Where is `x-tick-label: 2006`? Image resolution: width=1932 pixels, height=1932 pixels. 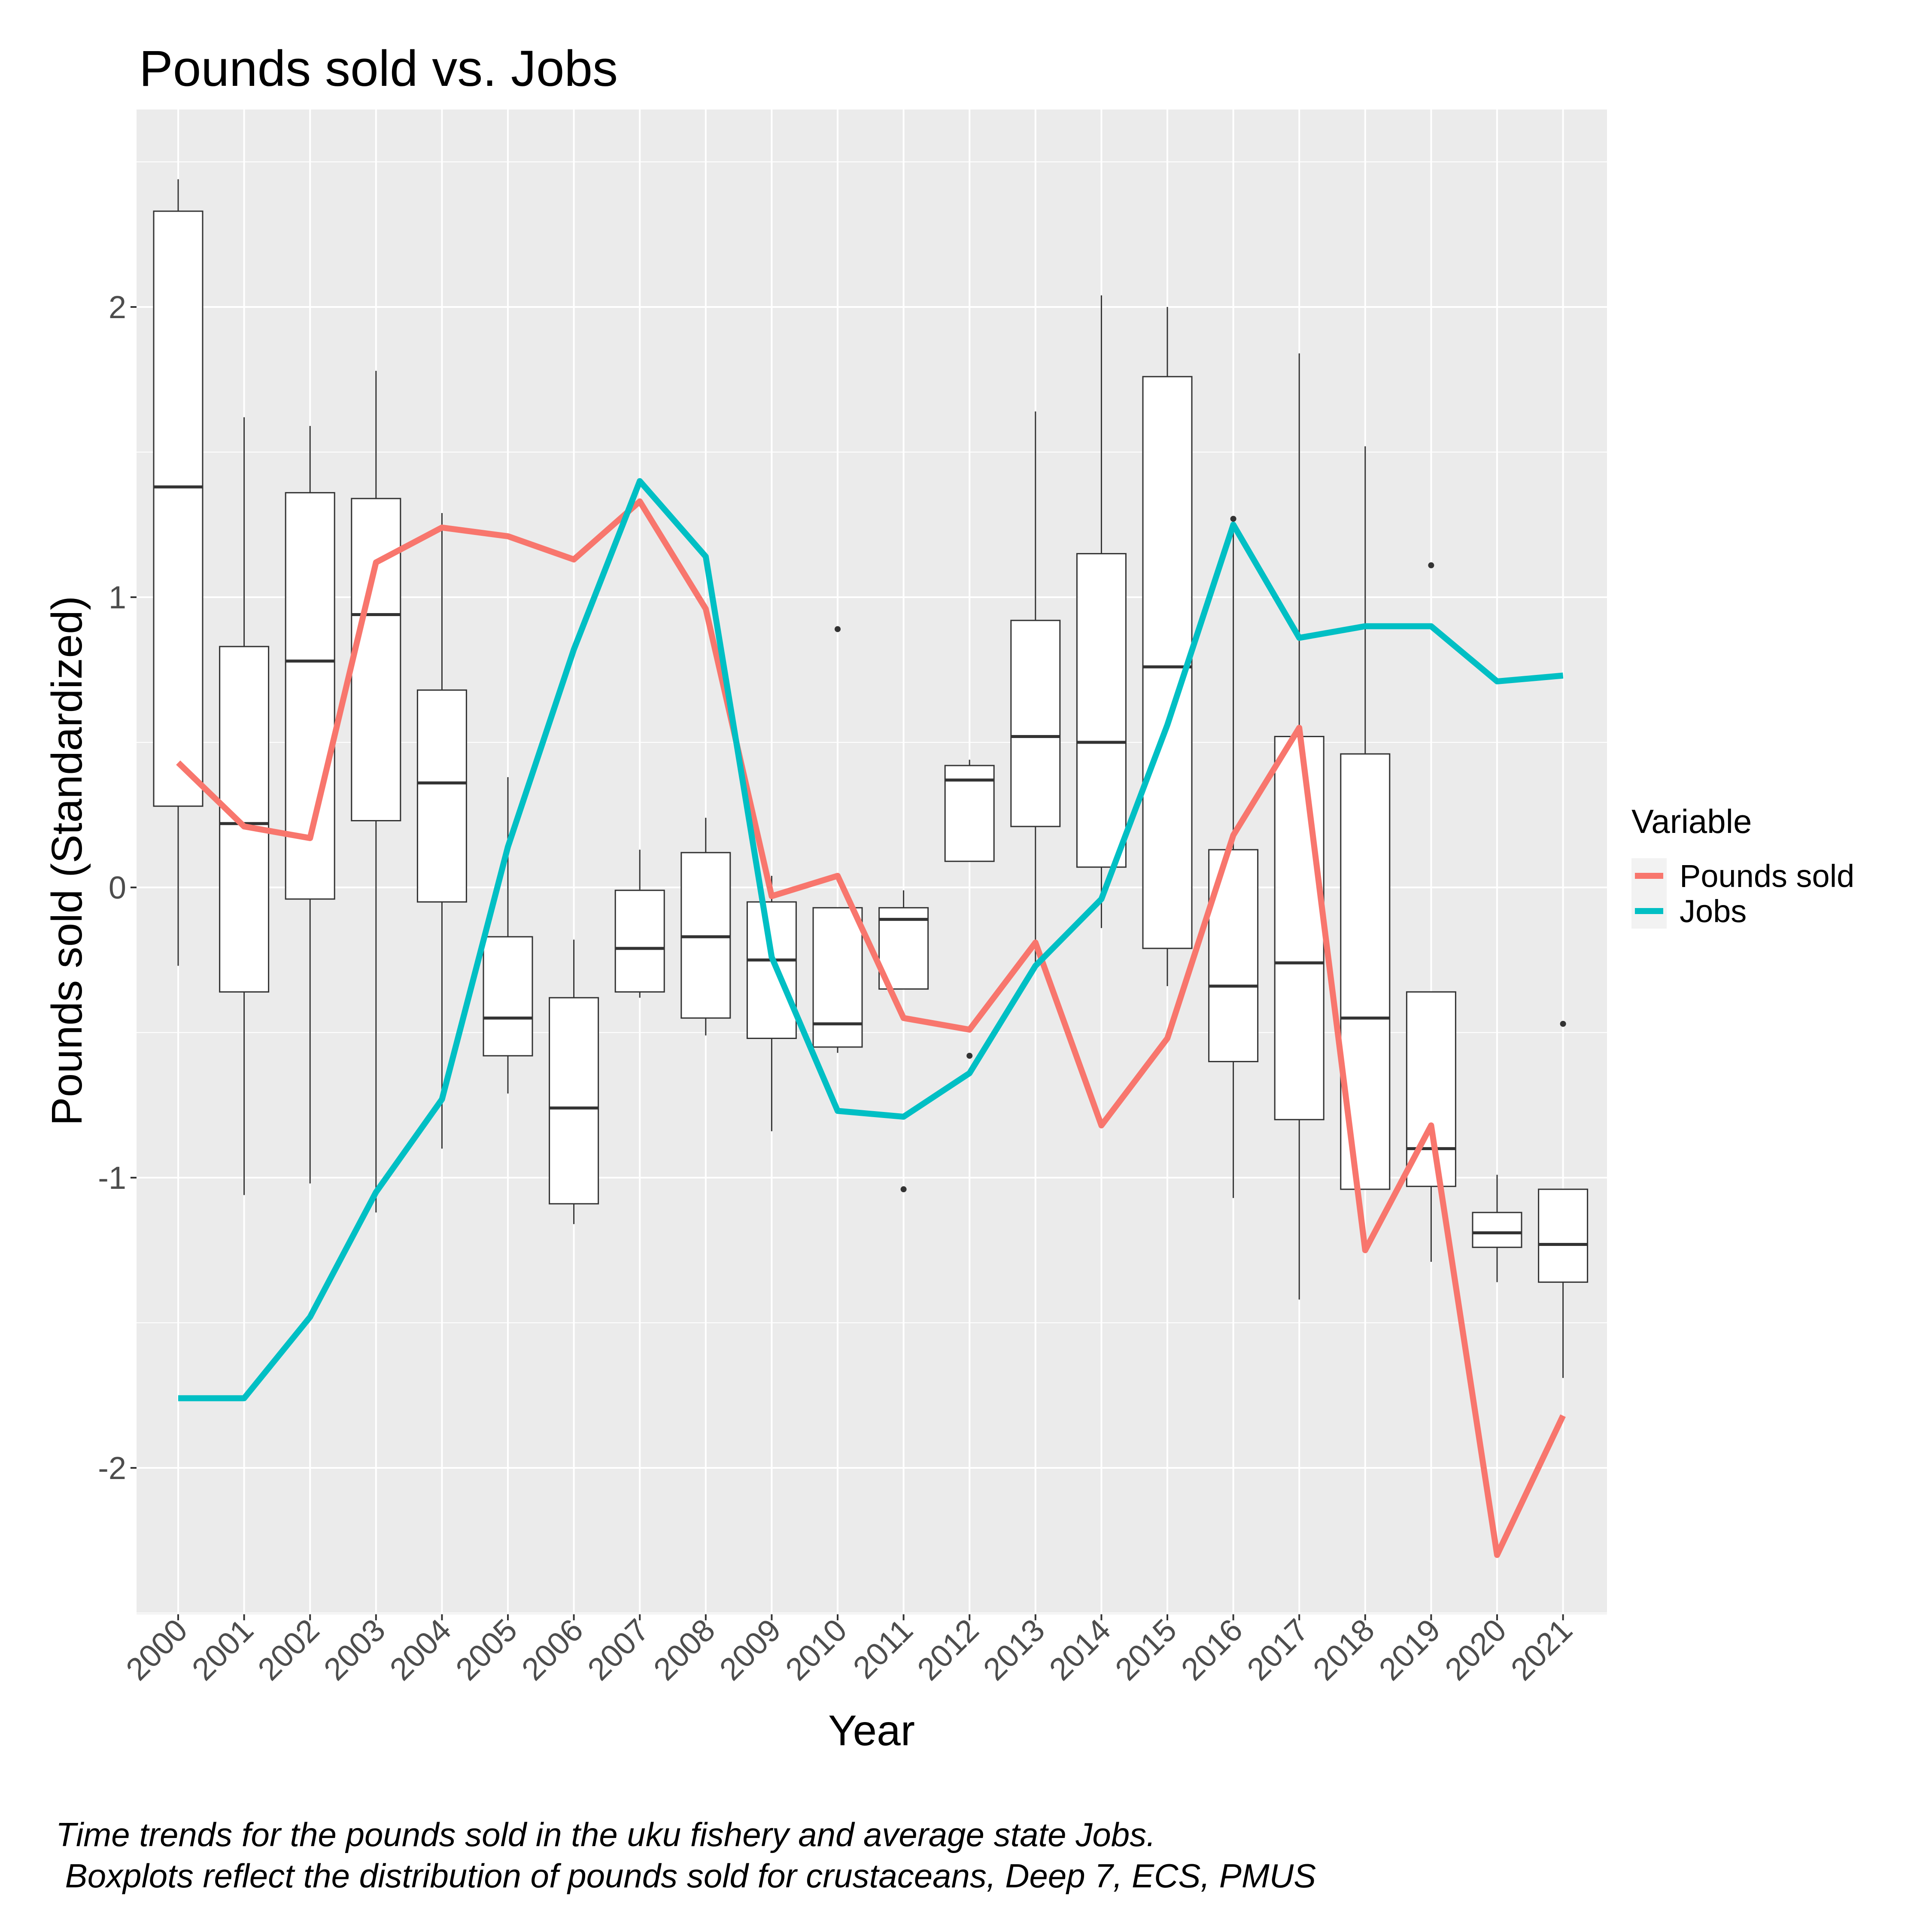
x-tick-label: 2006 is located at coordinates (552, 1649).